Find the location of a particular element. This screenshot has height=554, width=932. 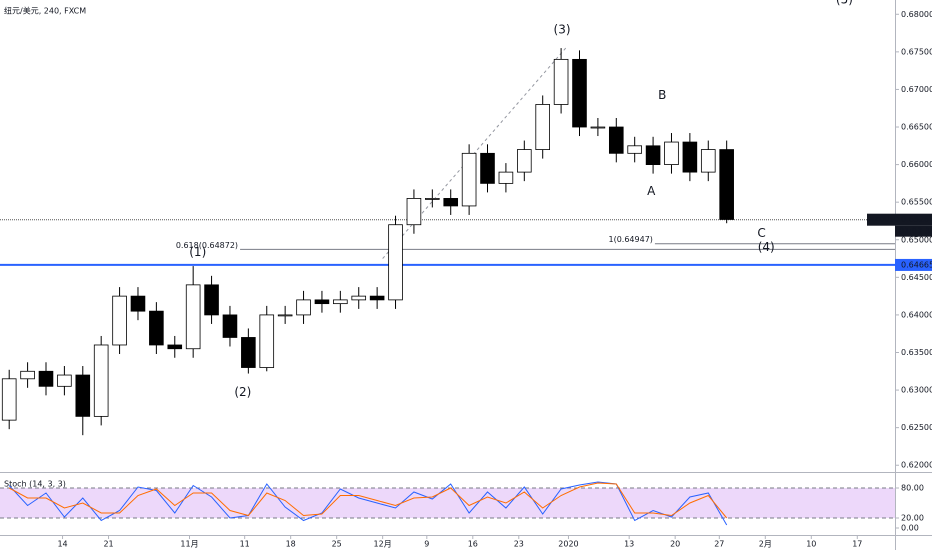

x-tick-label: 9 is located at coordinates (426, 544).